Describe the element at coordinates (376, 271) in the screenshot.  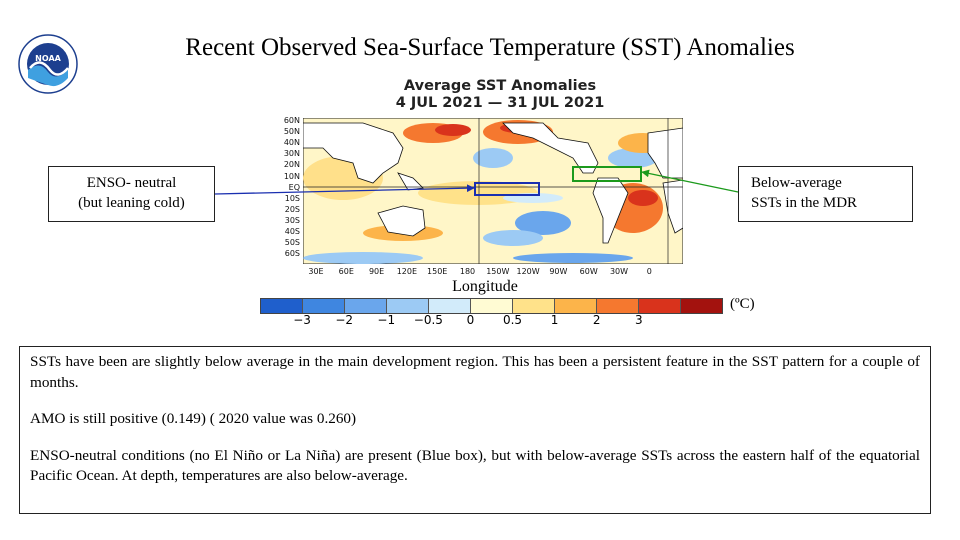
I see `lon-label: 90E` at that location.